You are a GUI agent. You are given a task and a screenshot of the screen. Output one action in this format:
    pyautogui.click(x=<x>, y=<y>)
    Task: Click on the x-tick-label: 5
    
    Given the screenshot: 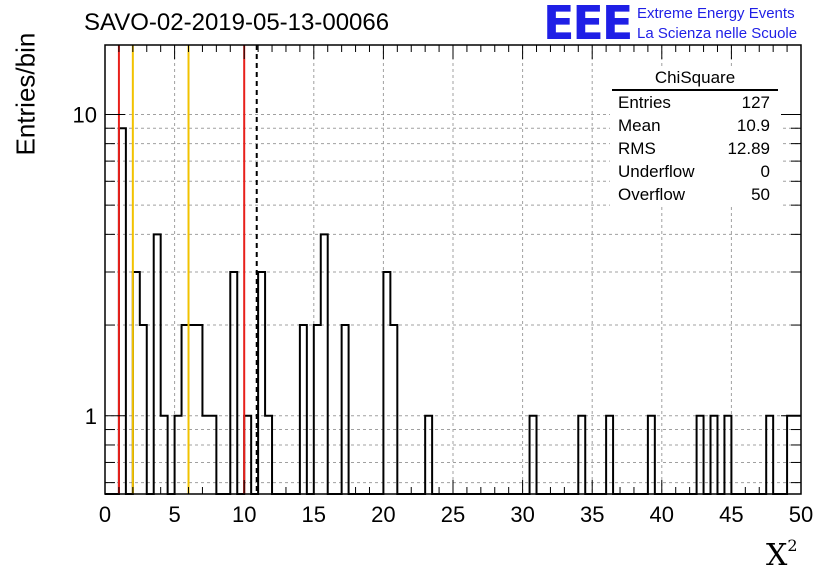 What is the action you would take?
    pyautogui.click(x=174, y=514)
    